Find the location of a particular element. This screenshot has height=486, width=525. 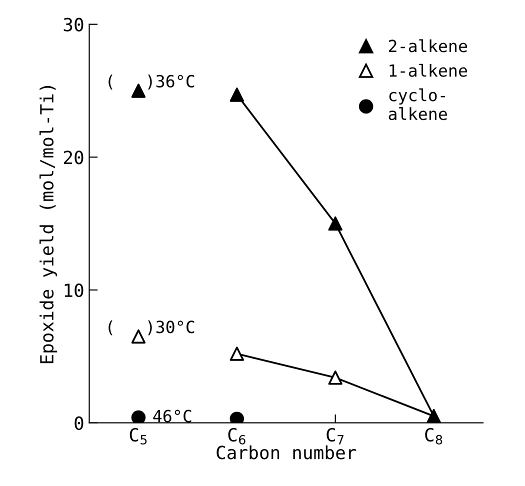

annotation: ( )36°C is located at coordinates (151, 82).